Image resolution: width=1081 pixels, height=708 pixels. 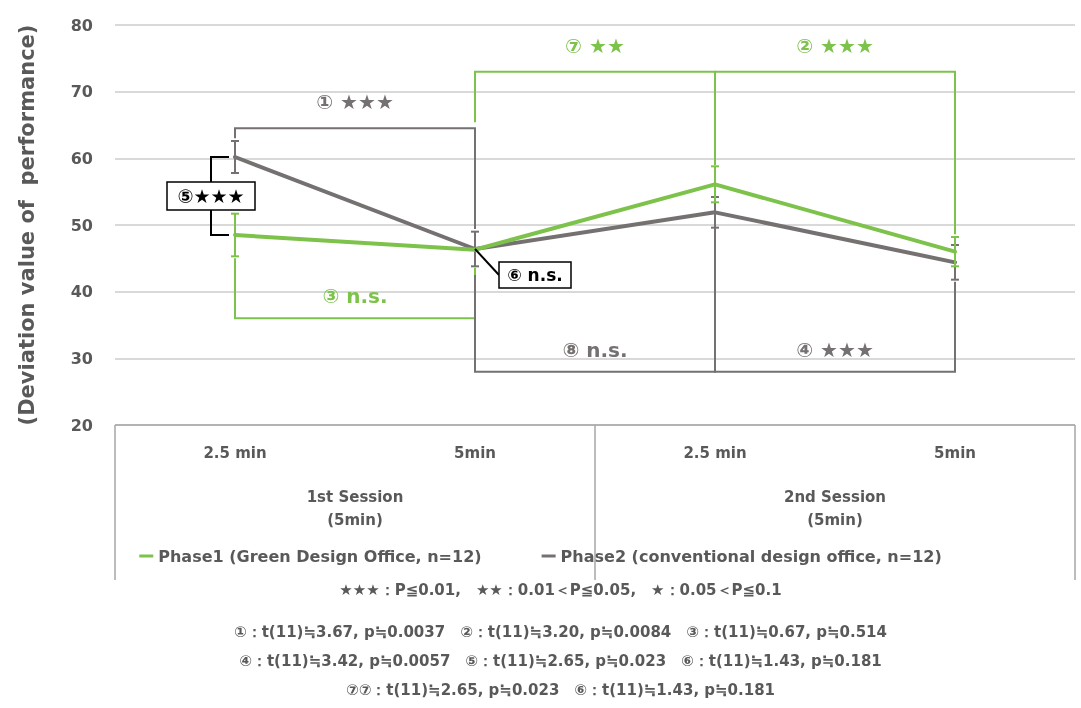 What do you see at coordinates (81, 358) in the screenshot?
I see `y-tick-label: 30` at bounding box center [81, 358].